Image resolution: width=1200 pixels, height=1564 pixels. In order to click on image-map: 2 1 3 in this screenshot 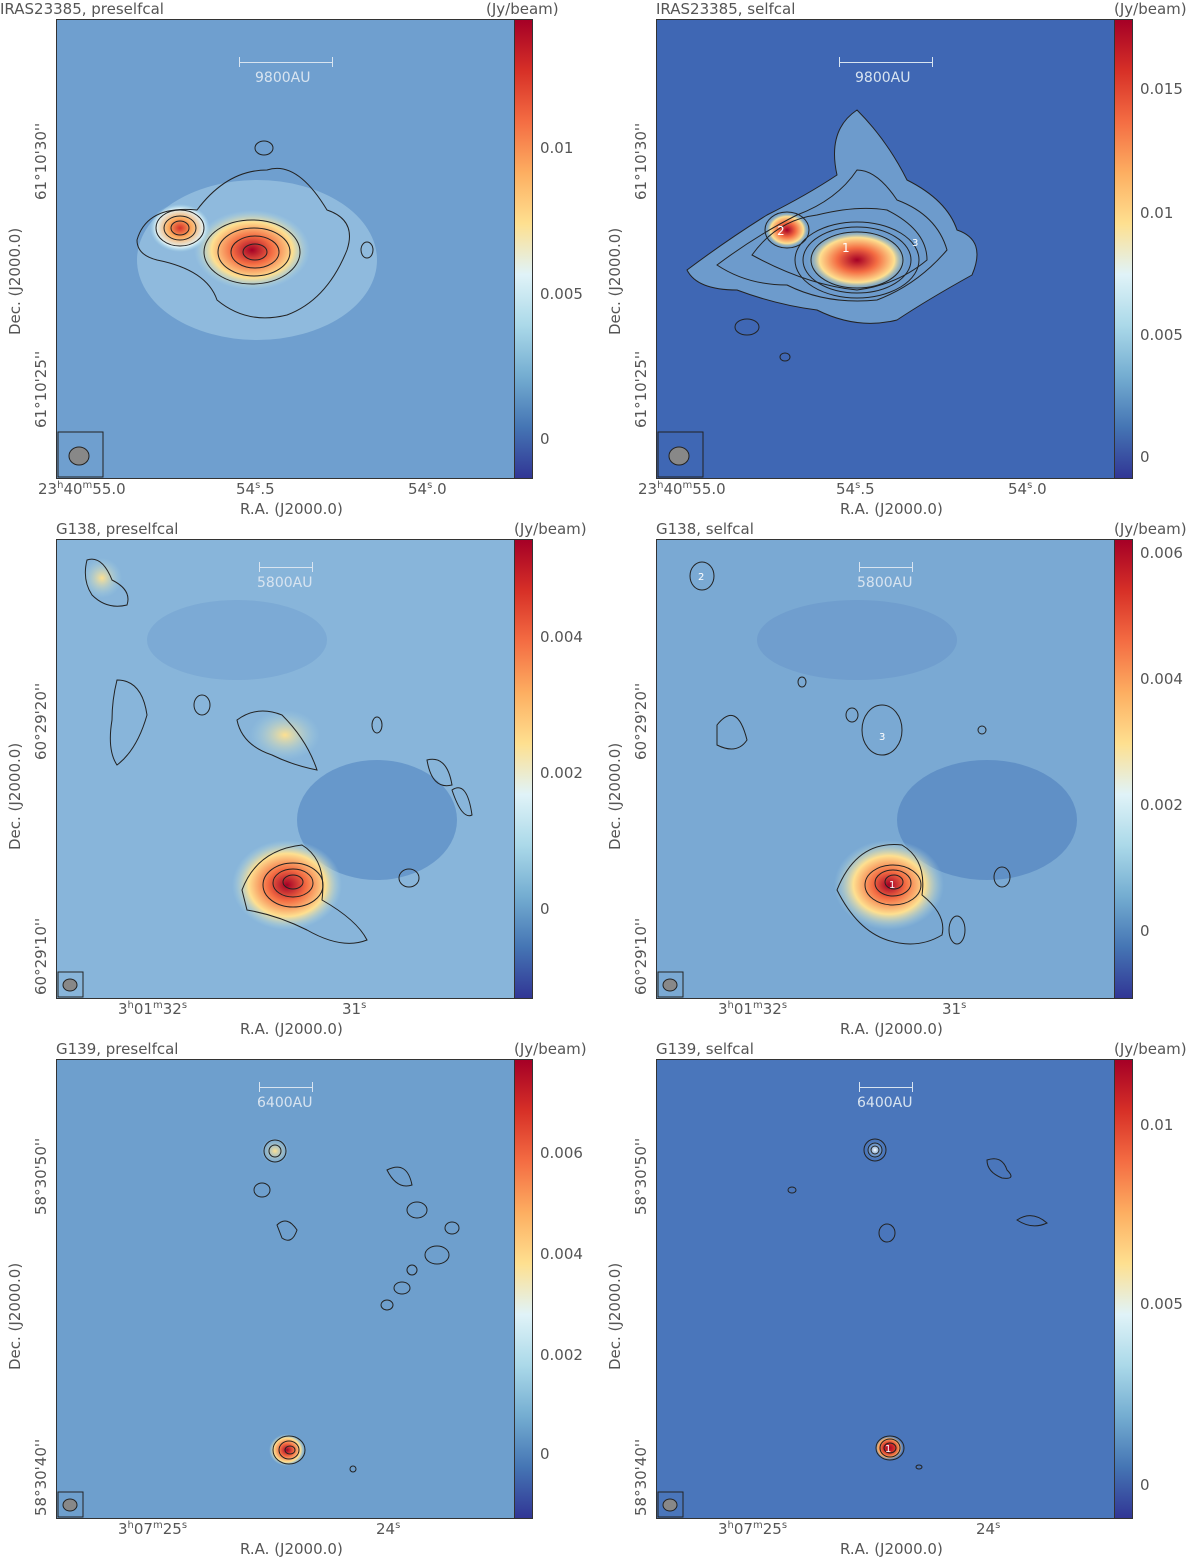, I will do `click(886, 249)`.